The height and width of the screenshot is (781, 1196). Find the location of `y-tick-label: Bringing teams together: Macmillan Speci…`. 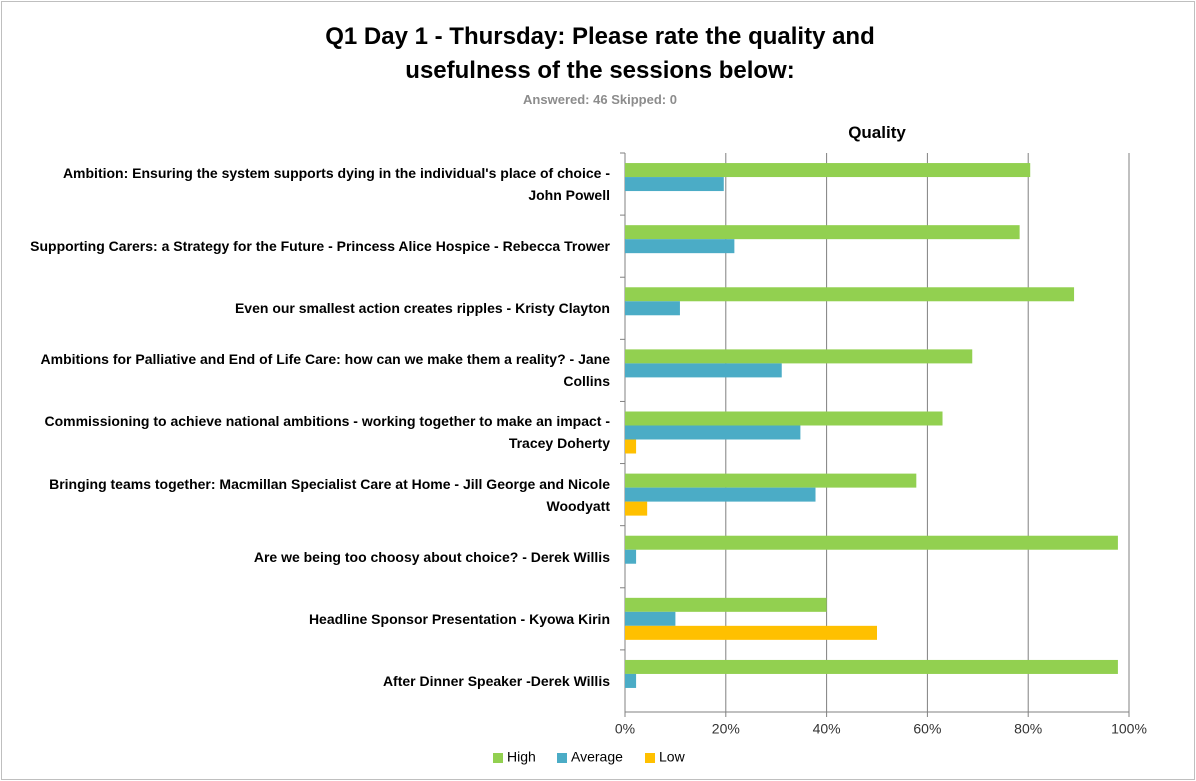

y-tick-label: Bringing teams together: Macmillan Speci… is located at coordinates (329, 494).